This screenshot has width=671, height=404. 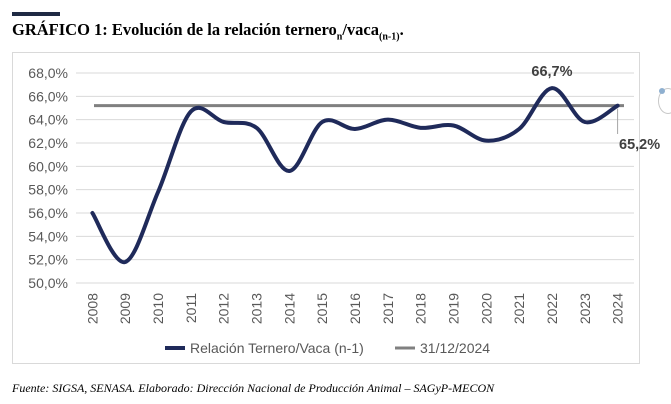 What do you see at coordinates (257, 308) in the screenshot?
I see `x-tick-label: 2013` at bounding box center [257, 308].